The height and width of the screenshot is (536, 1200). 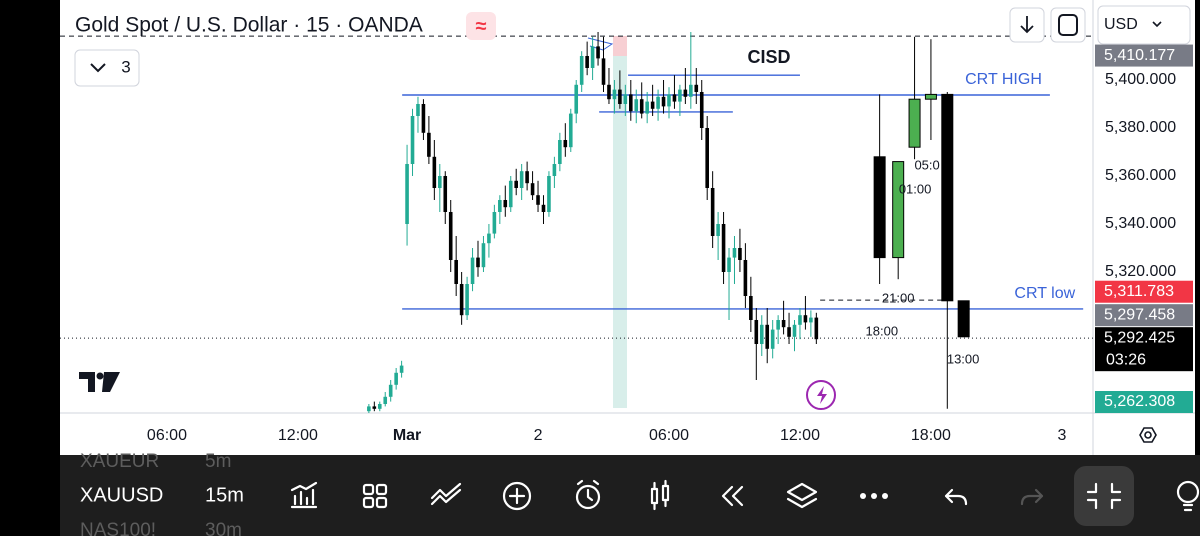 What do you see at coordinates (1121, 24) in the screenshot?
I see `currency: USD` at bounding box center [1121, 24].